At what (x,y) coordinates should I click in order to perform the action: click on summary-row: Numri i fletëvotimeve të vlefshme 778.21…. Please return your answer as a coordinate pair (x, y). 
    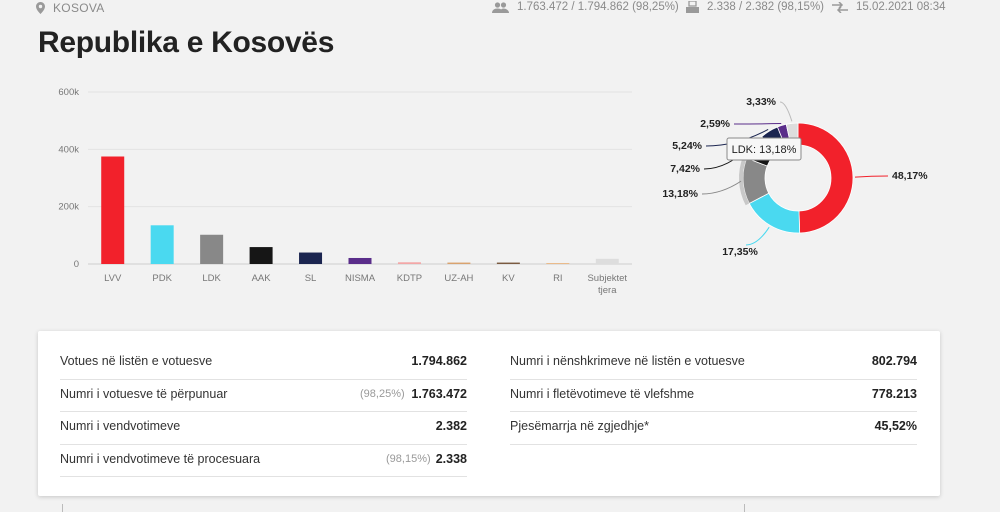
    Looking at the image, I should click on (713, 396).